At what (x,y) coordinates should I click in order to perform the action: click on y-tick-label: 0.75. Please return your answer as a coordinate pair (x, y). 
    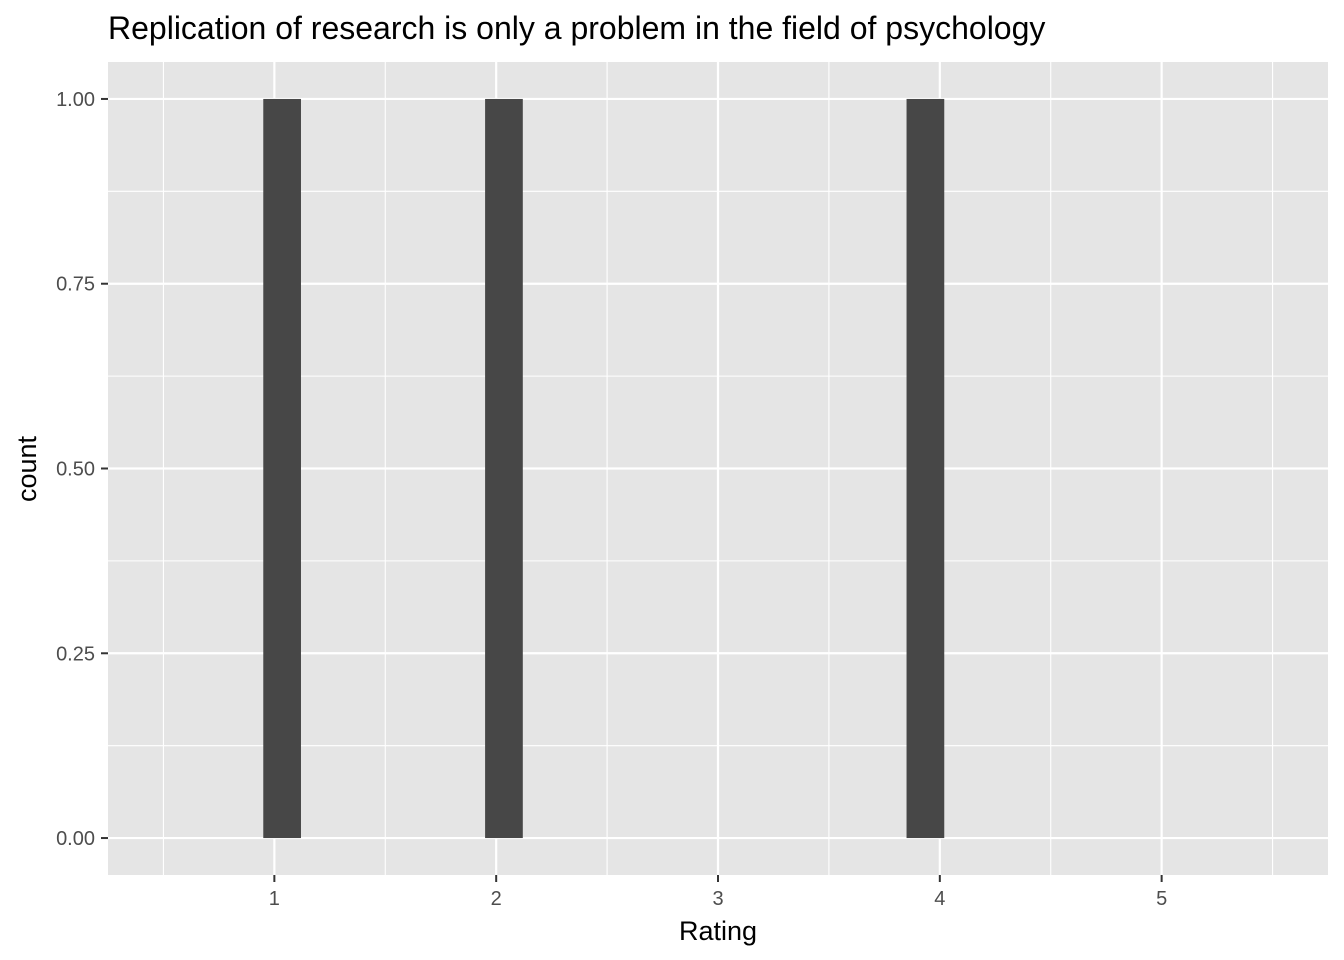
    Looking at the image, I should click on (75, 285).